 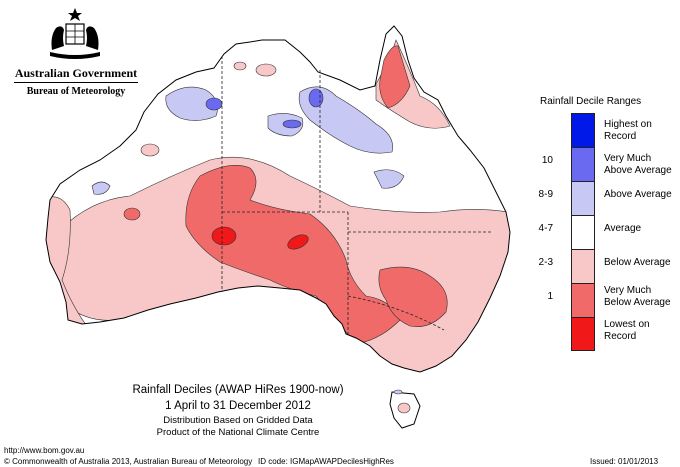 What do you see at coordinates (389, 179) in the screenshot?
I see `region-above-average-qld` at bounding box center [389, 179].